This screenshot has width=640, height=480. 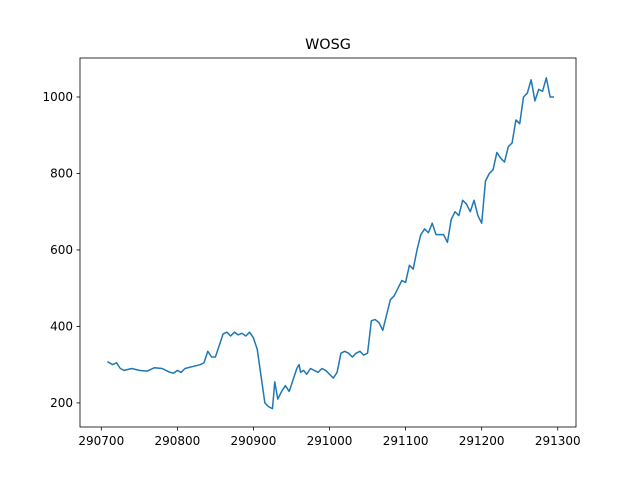 What do you see at coordinates (558, 441) in the screenshot?
I see `x-tick-label: 291300` at bounding box center [558, 441].